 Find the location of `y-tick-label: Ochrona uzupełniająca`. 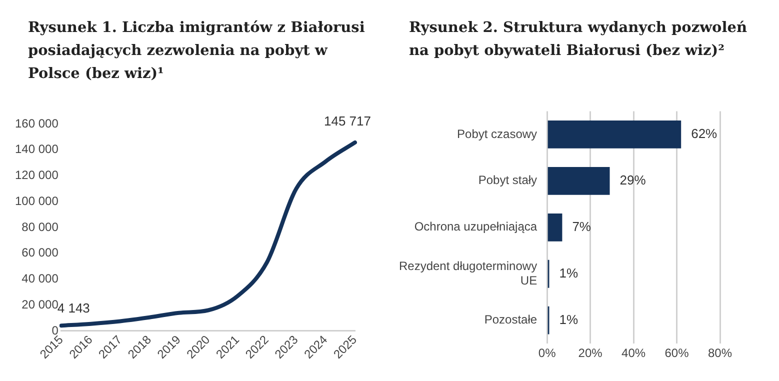

y-tick-label: Ochrona uzupełniająca is located at coordinates (476, 227).